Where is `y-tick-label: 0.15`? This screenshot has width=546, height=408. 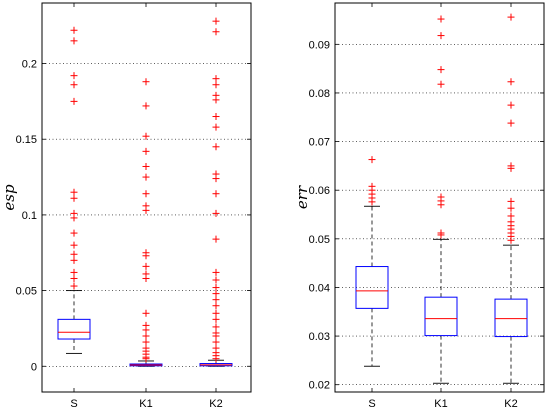 y-tick-label: 0.15 is located at coordinates (26, 140).